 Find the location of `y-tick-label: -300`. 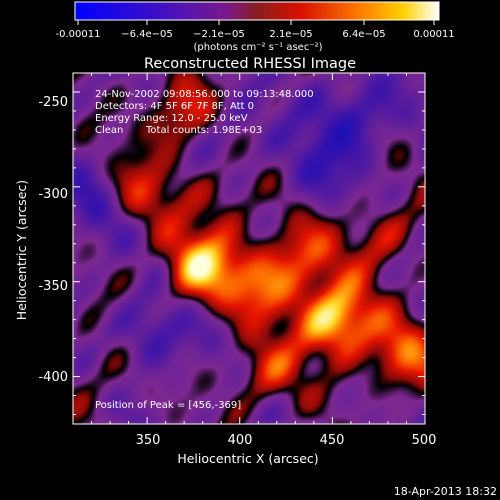

y-tick-label: -300 is located at coordinates (53, 194).